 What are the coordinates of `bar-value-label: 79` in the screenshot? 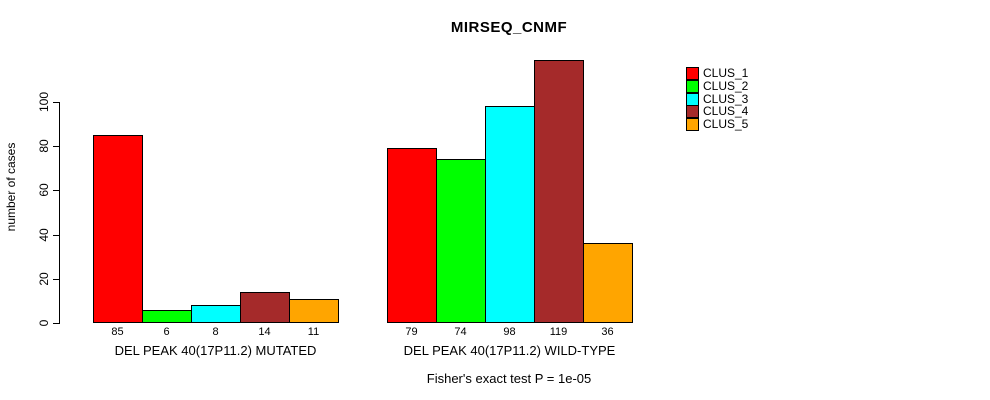 It's located at (411, 332).